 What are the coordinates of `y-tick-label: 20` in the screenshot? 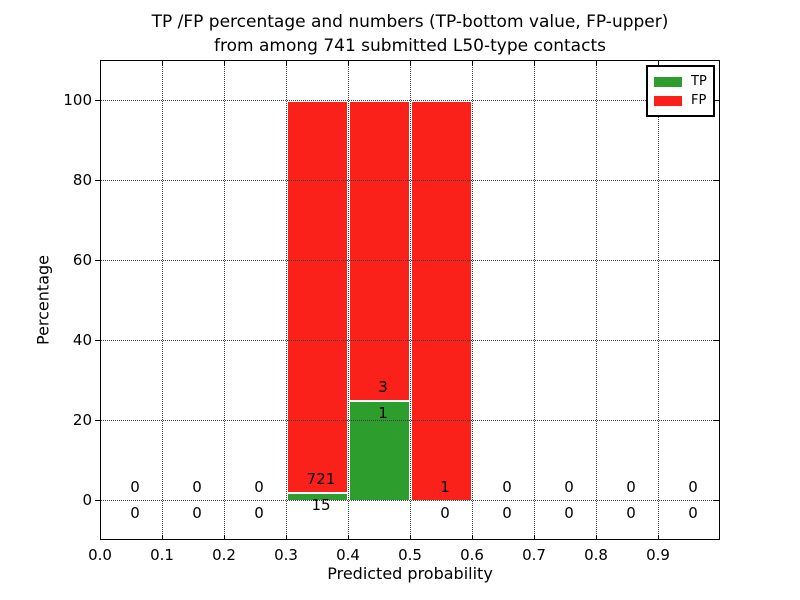 It's located at (82, 420).